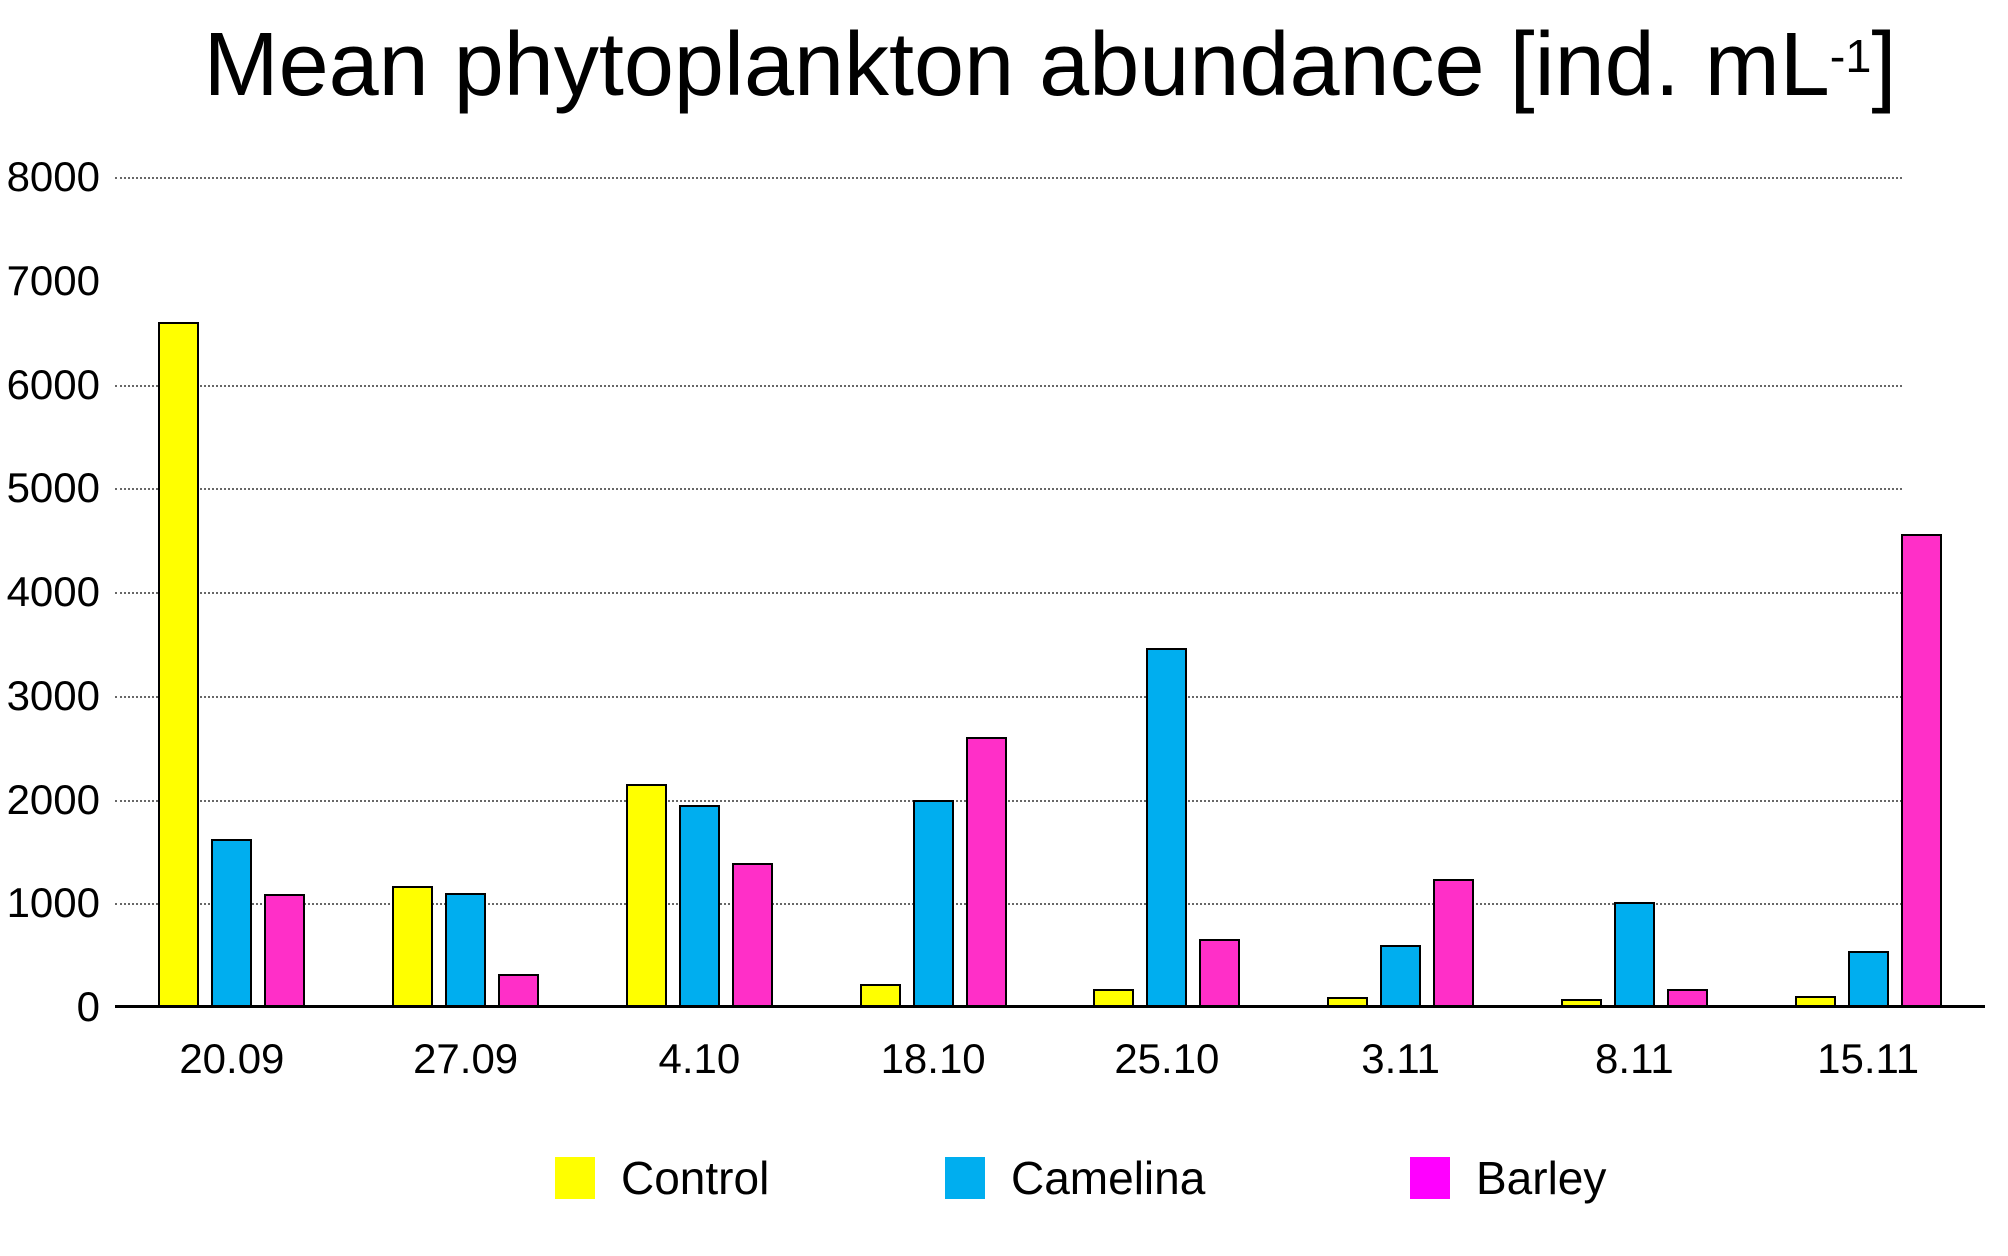 The image size is (2008, 1256). What do you see at coordinates (413, 946) in the screenshot?
I see `bar-control-27.09` at bounding box center [413, 946].